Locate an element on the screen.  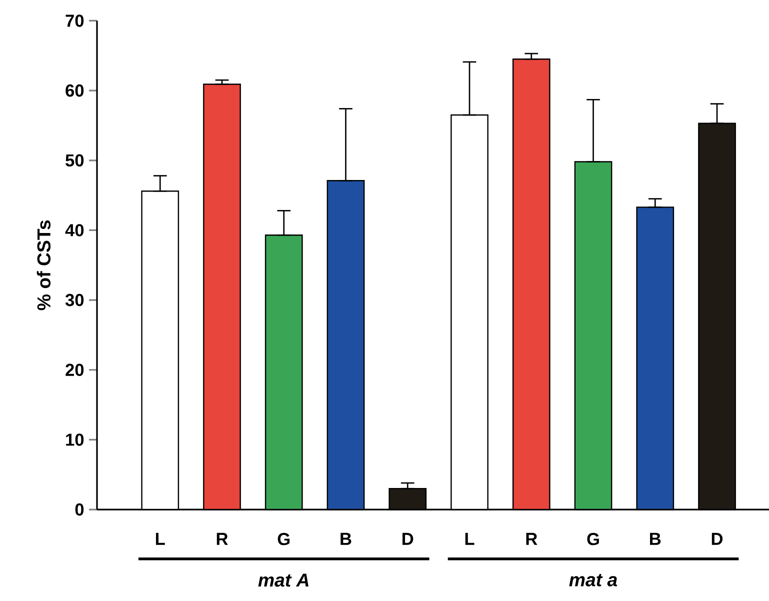
y-tick-label: 40 is located at coordinates (74, 230).